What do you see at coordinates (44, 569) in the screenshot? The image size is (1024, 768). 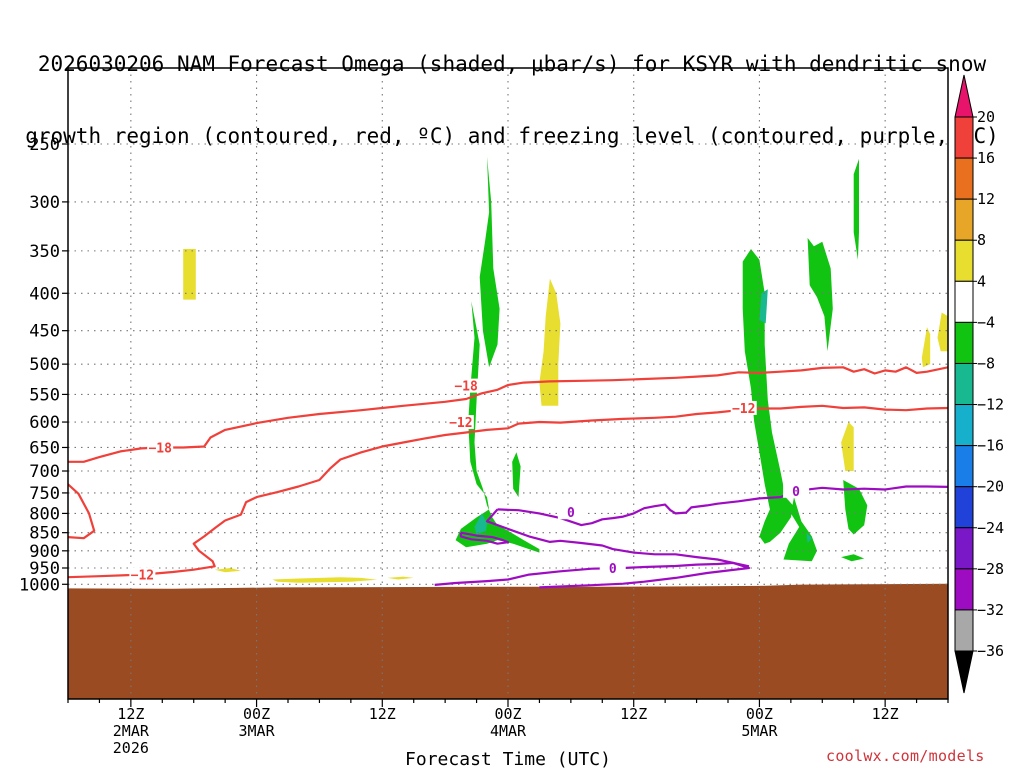 I see `y-tick-label: 950` at bounding box center [44, 569].